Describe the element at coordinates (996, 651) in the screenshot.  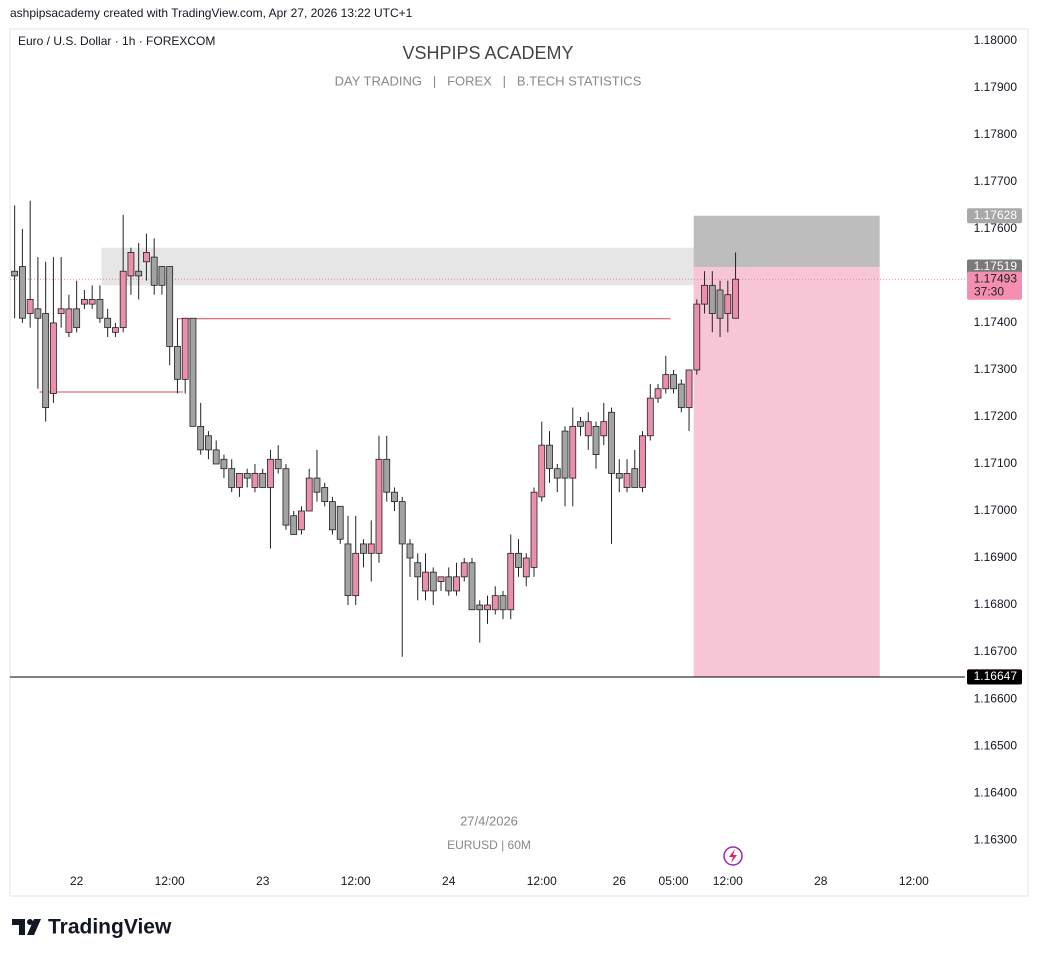
I see `y-tick-label: 1.16700` at that location.